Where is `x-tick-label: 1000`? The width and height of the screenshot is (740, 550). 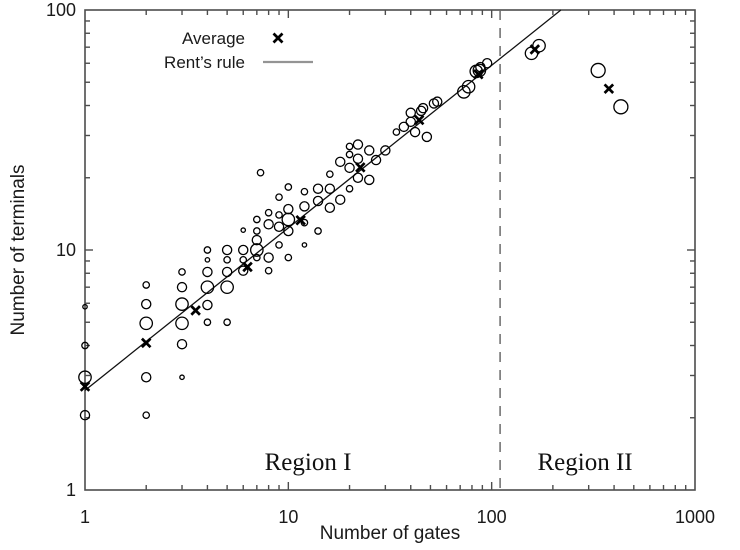 x-tick-label: 1000 is located at coordinates (695, 517).